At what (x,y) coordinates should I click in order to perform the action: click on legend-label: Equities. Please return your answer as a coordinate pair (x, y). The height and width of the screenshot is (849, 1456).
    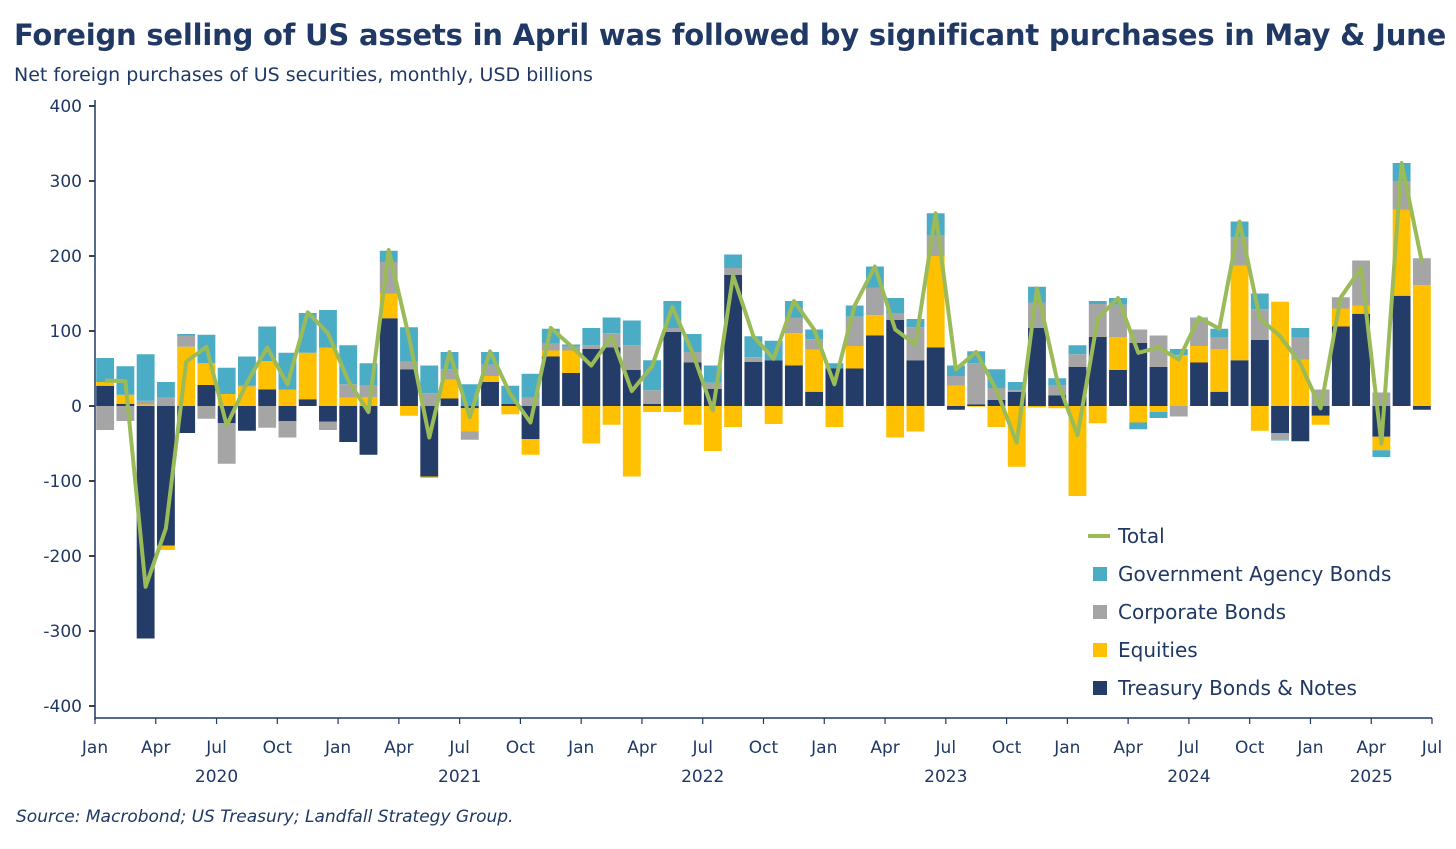
    Looking at the image, I should click on (1158, 650).